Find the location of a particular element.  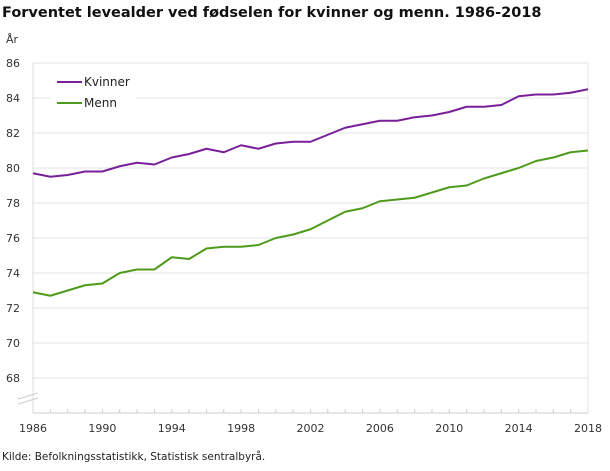

x-tick-label: 2006 is located at coordinates (380, 428).